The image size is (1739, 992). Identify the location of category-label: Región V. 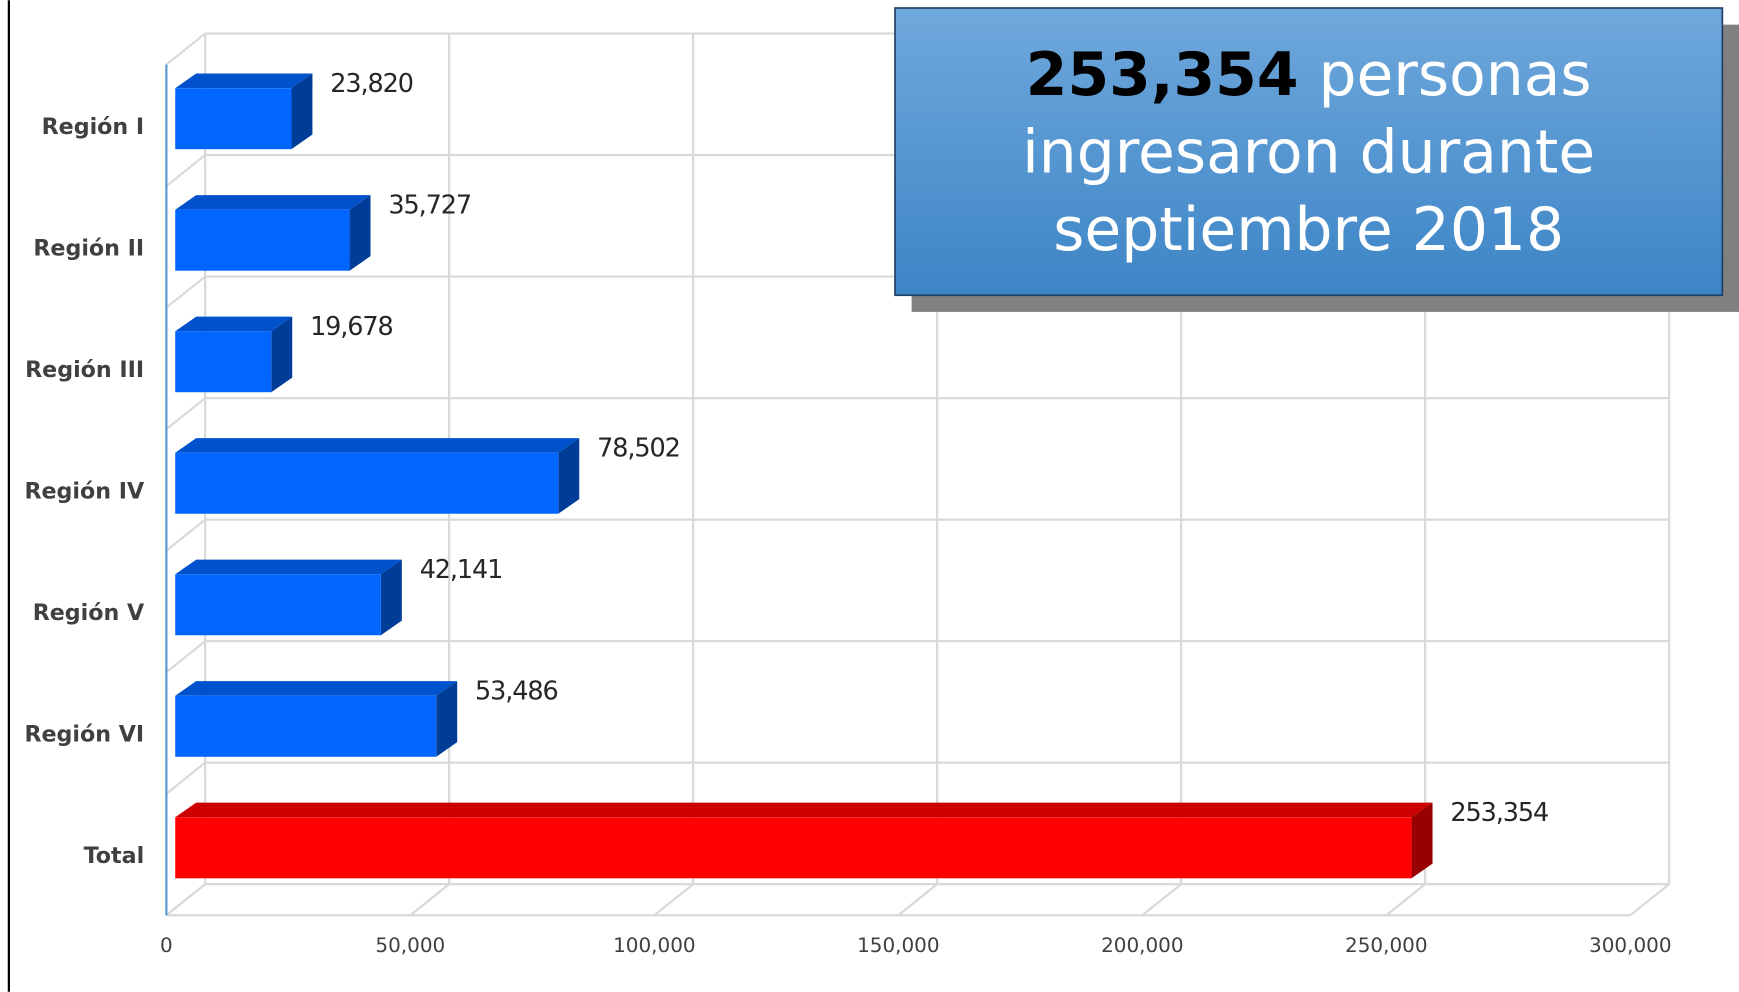
(89, 613).